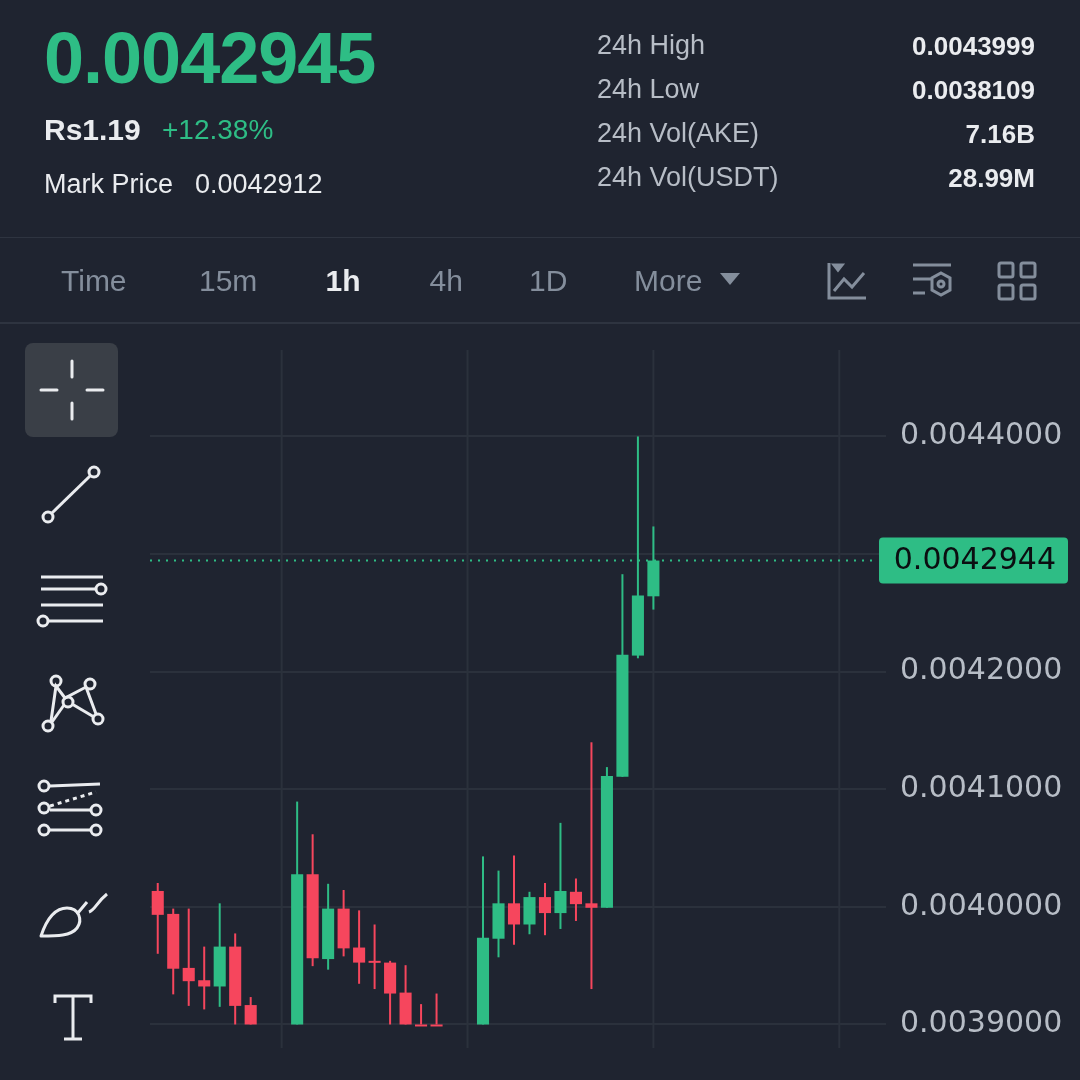  What do you see at coordinates (688, 177) in the screenshot?
I see `text: 24h Vol(USDT)` at bounding box center [688, 177].